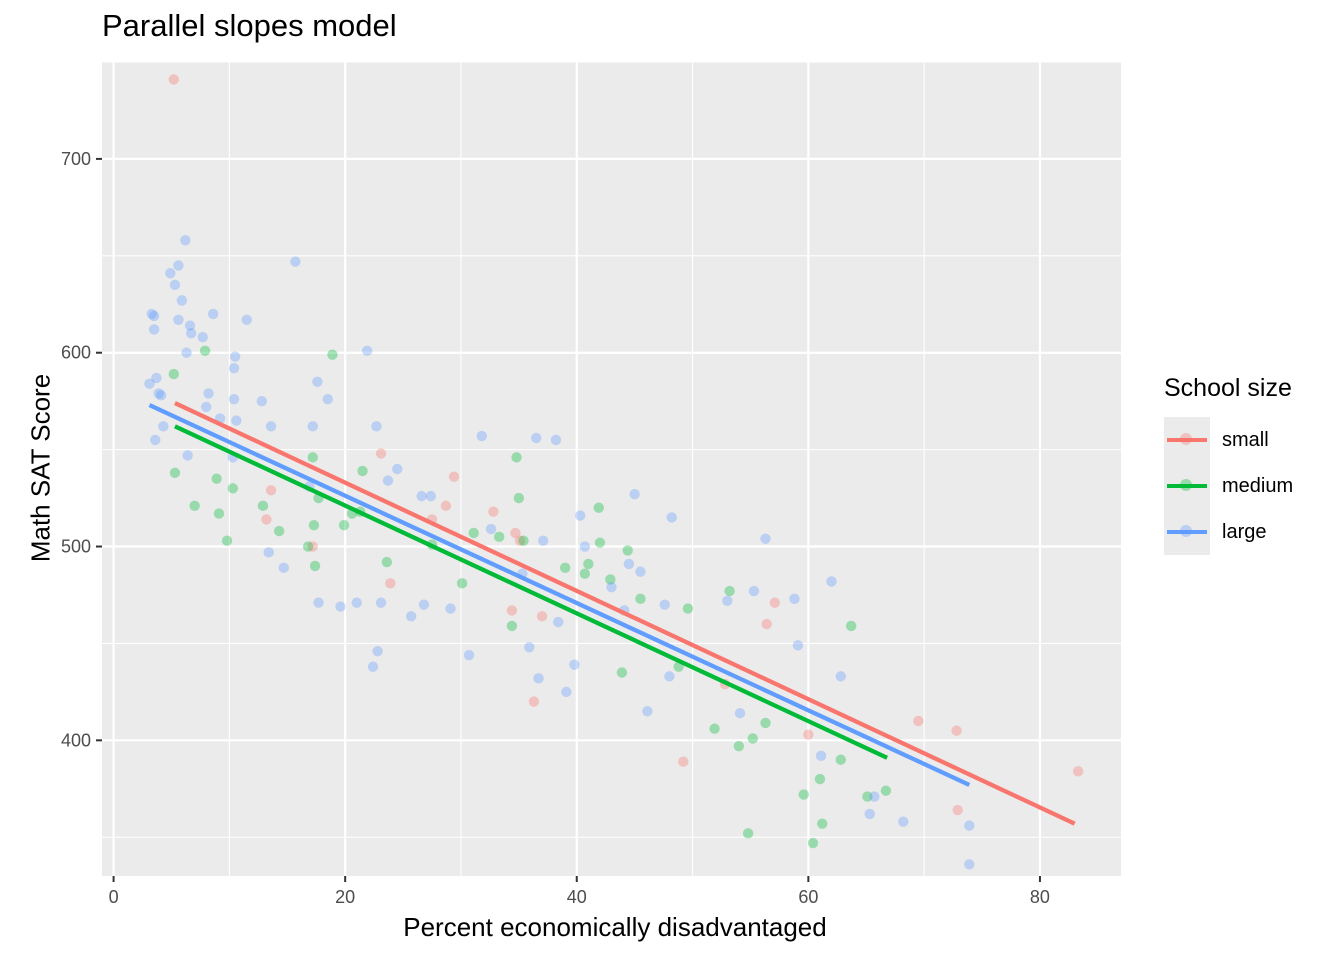 Image resolution: width=1344 pixels, height=960 pixels. I want to click on legend-key-medium, so click(1187, 486).